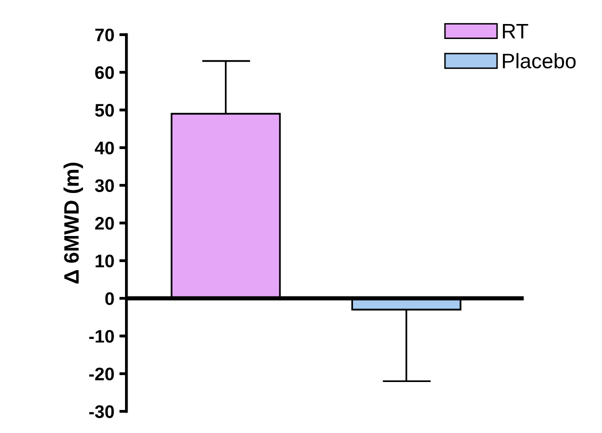 This screenshot has height=433, width=602. I want to click on y-tick-label: 50, so click(104, 110).